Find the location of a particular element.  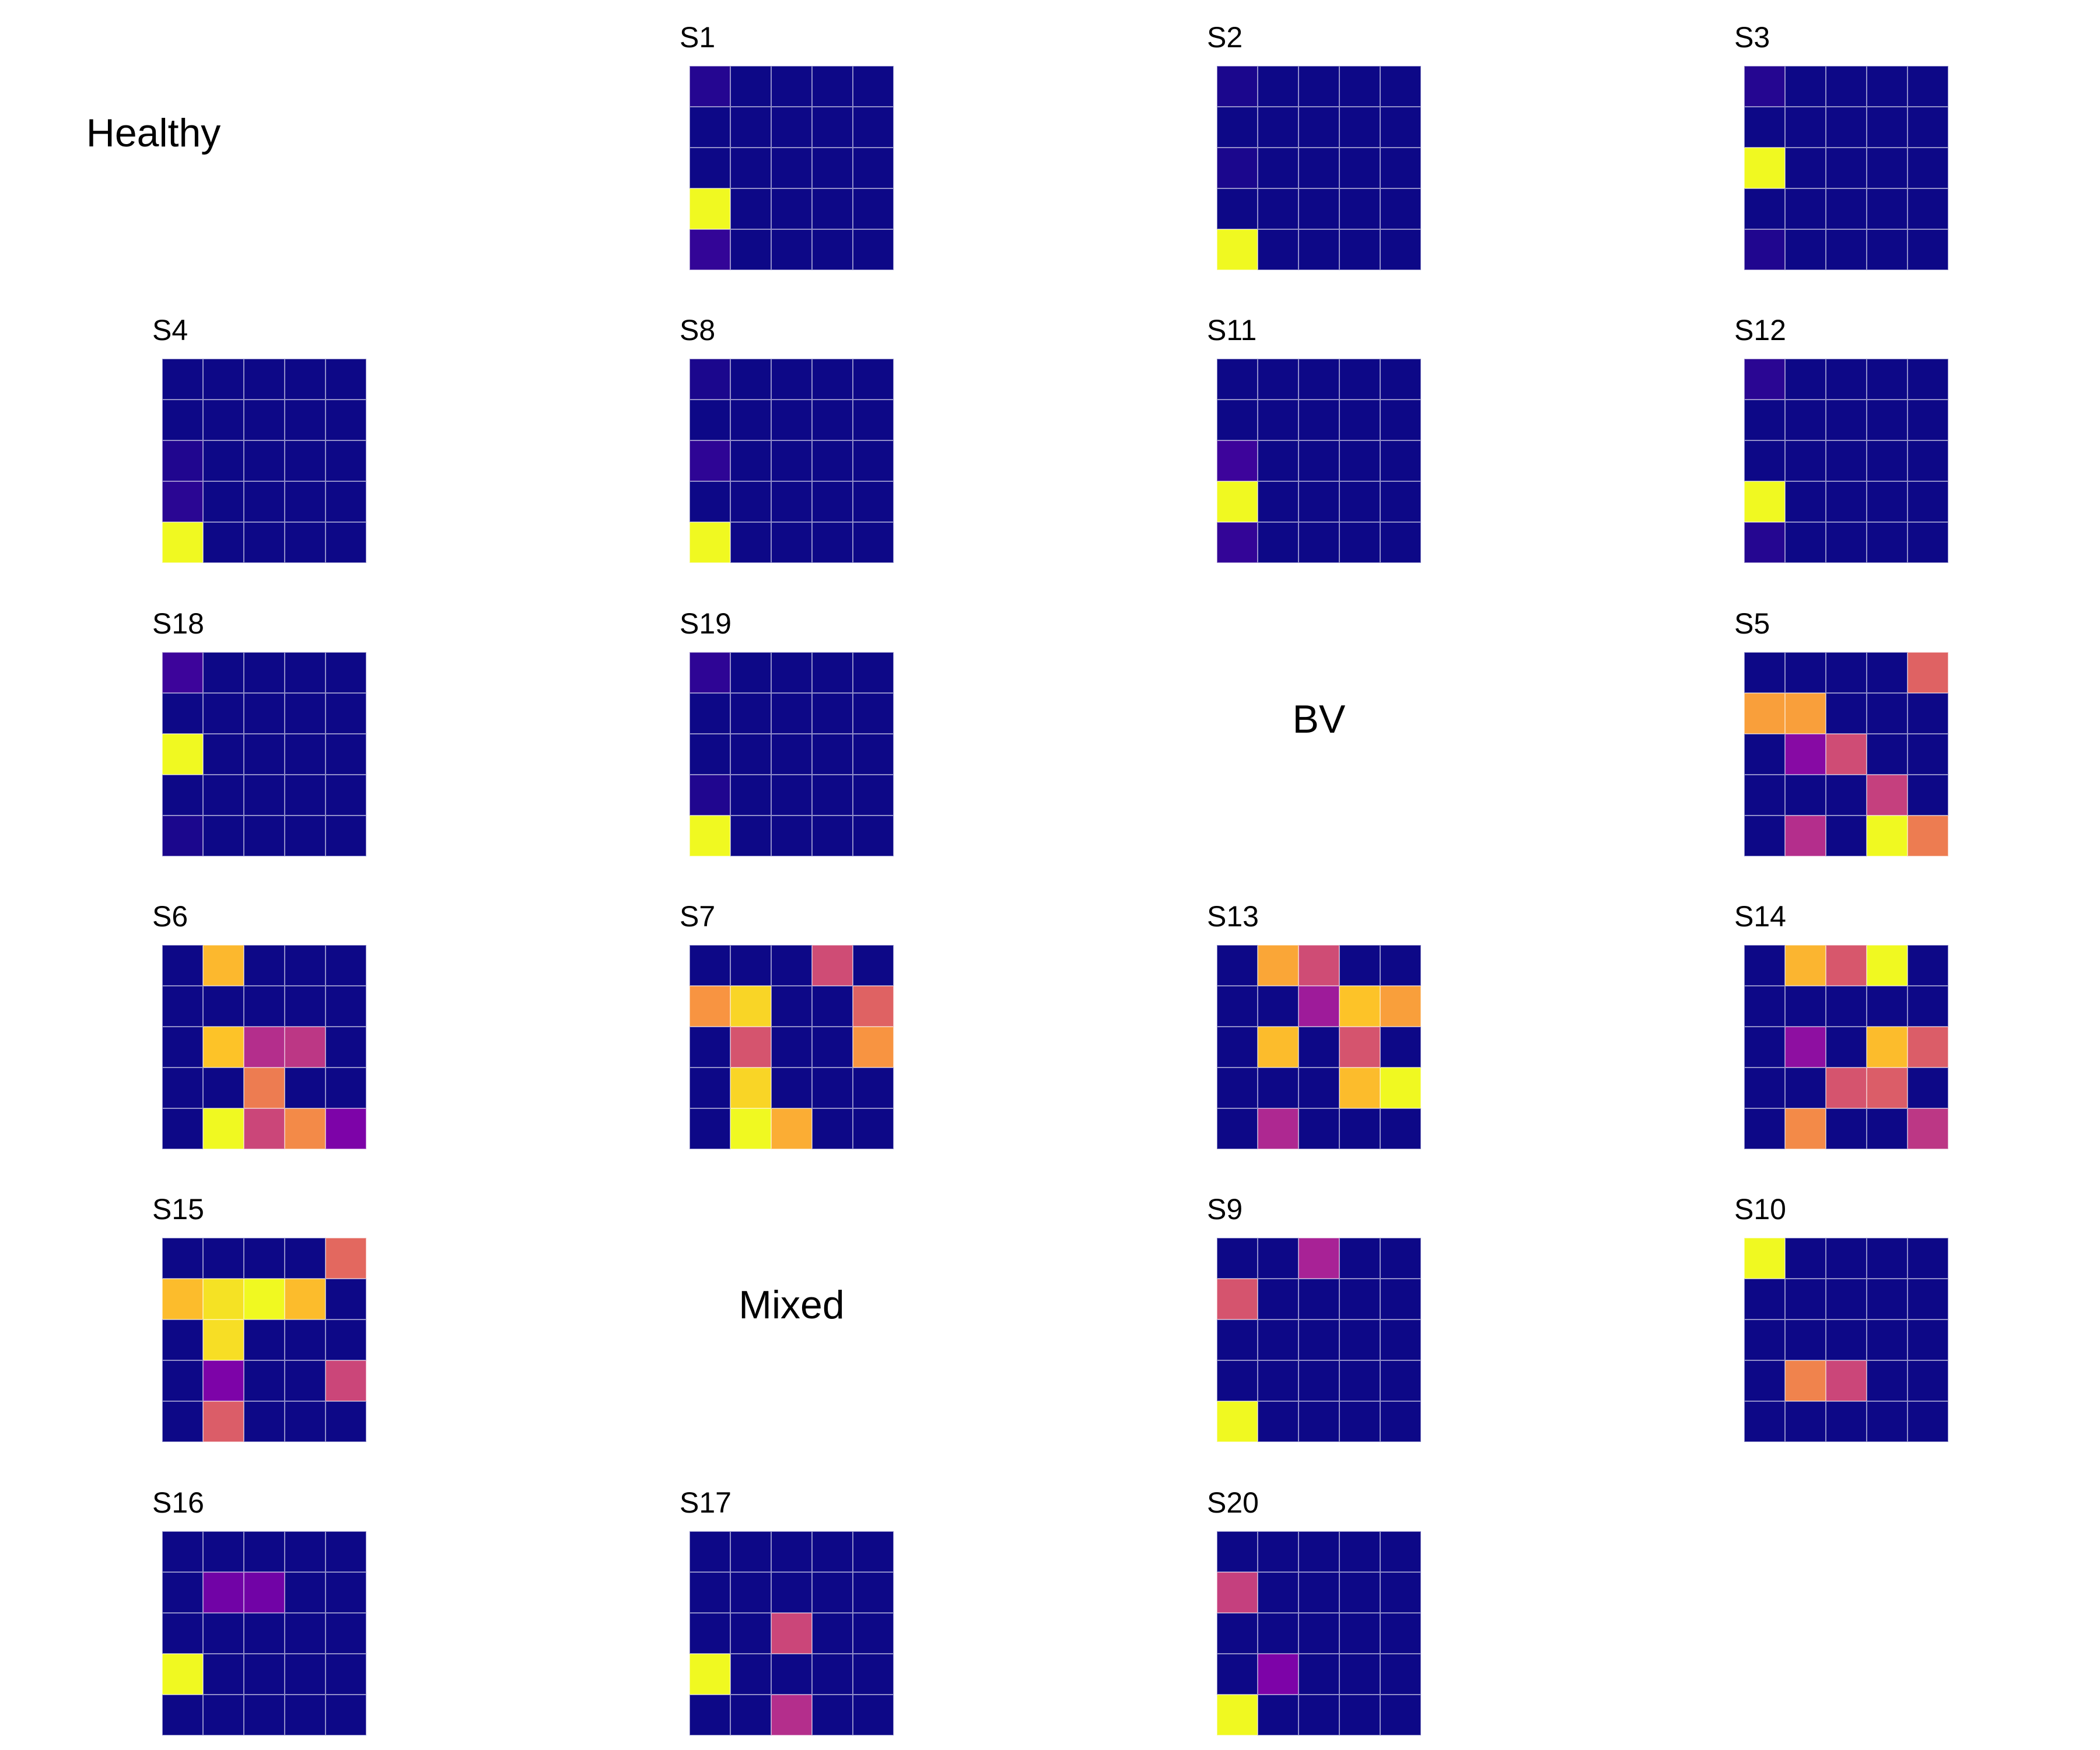

heatmap-cell-r3-c4 is located at coordinates (1400, 501).